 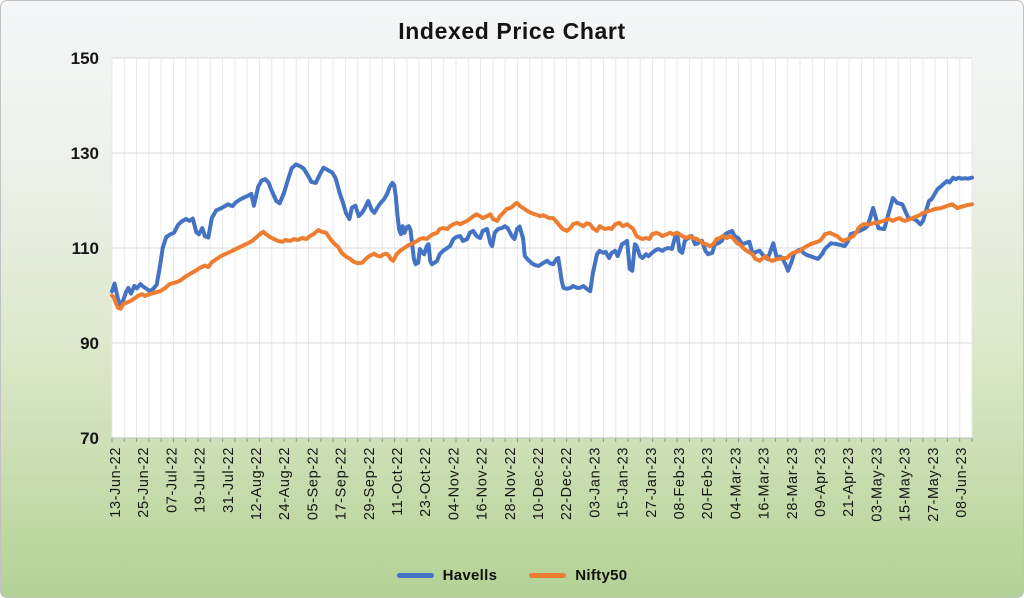 I want to click on x-axis-label: 15-May-23, so click(x=906, y=484).